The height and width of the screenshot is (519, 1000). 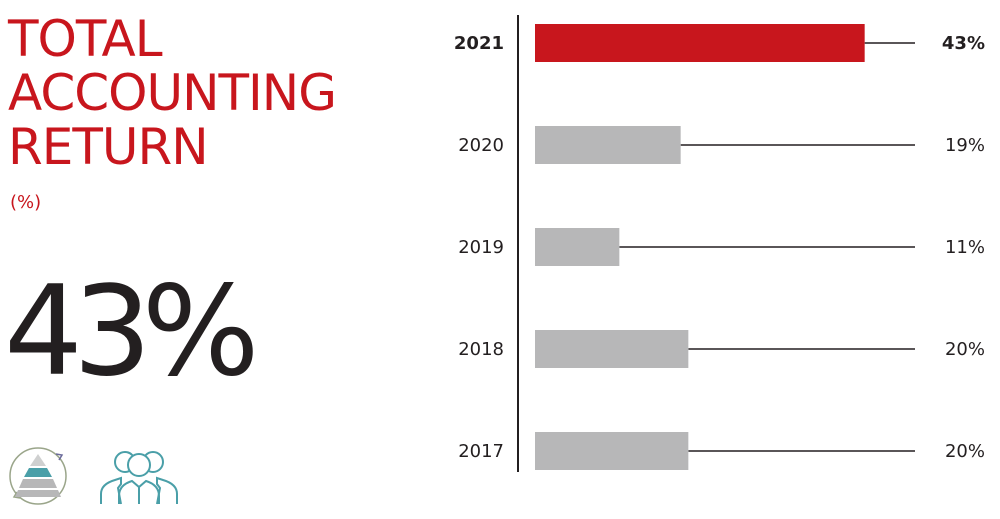 What do you see at coordinates (38, 476) in the screenshot?
I see `pyramid-cycle-icon` at bounding box center [38, 476].